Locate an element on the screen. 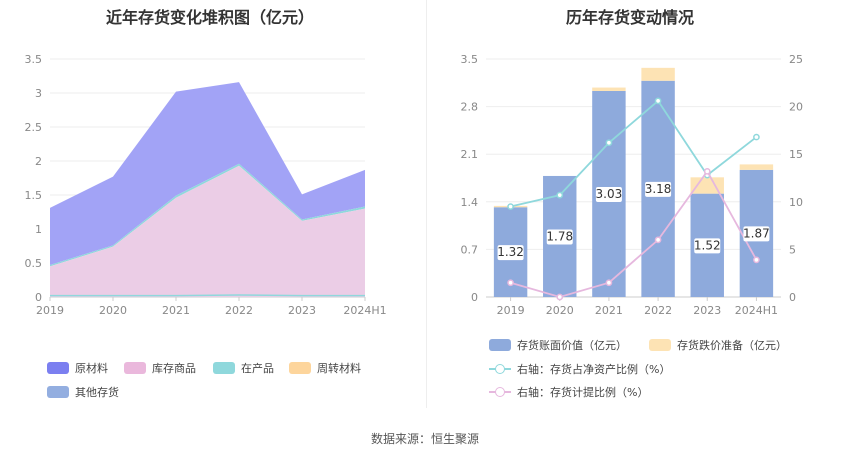  bar-data-label: 1.78 is located at coordinates (559, 236).